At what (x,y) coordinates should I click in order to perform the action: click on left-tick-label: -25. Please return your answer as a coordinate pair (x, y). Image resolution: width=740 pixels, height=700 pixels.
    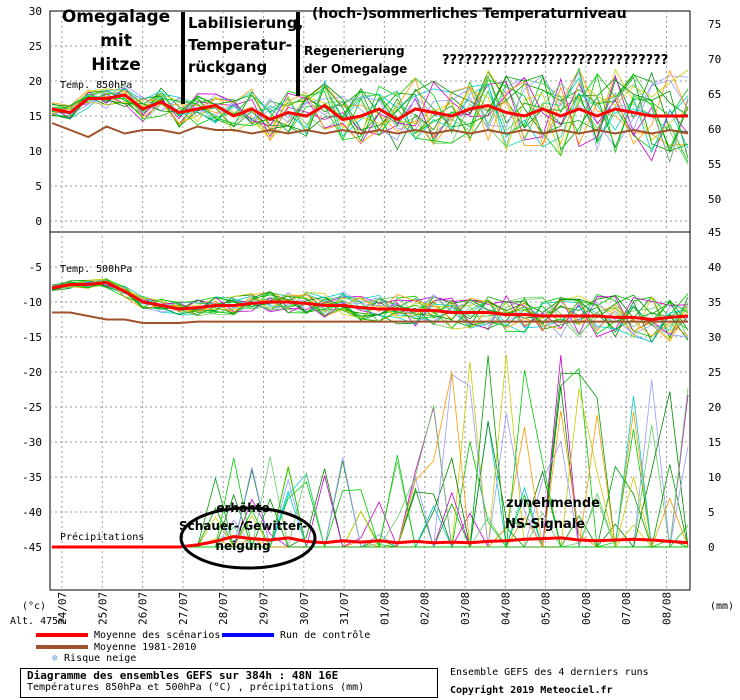
    Looking at the image, I should click on (32, 407).